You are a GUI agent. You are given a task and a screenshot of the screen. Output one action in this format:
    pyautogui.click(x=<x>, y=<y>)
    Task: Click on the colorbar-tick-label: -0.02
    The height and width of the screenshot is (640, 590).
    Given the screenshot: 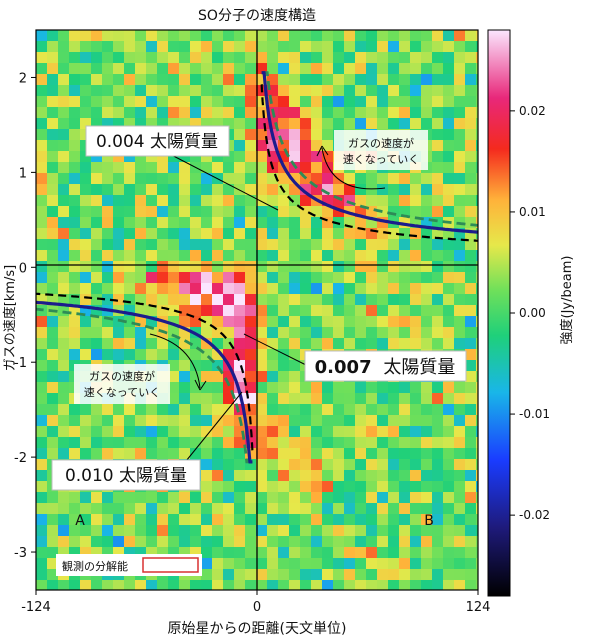 What is the action you would take?
    pyautogui.click(x=534, y=515)
    